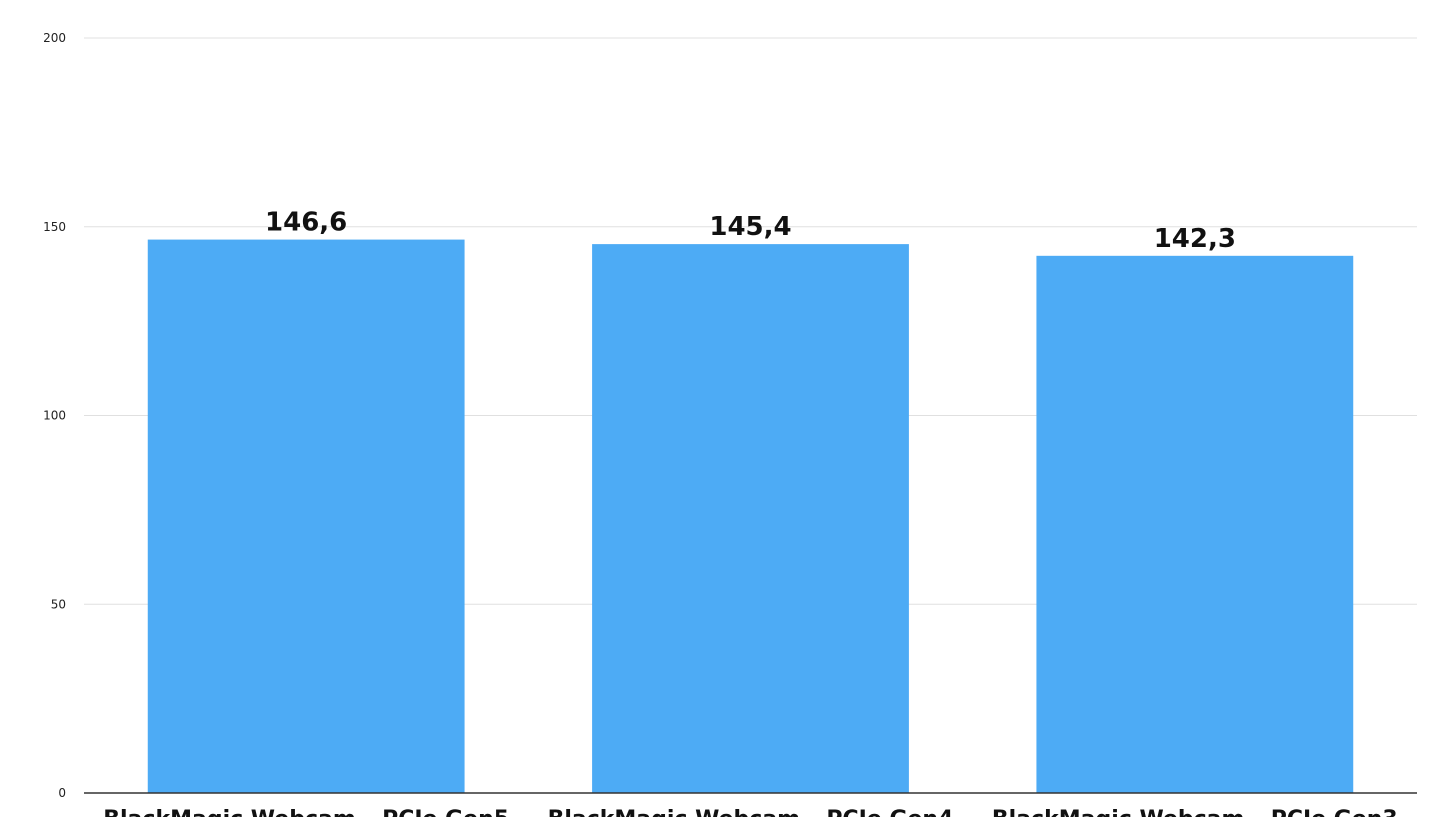  I want to click on y-tick-label: 100, so click(54, 416).